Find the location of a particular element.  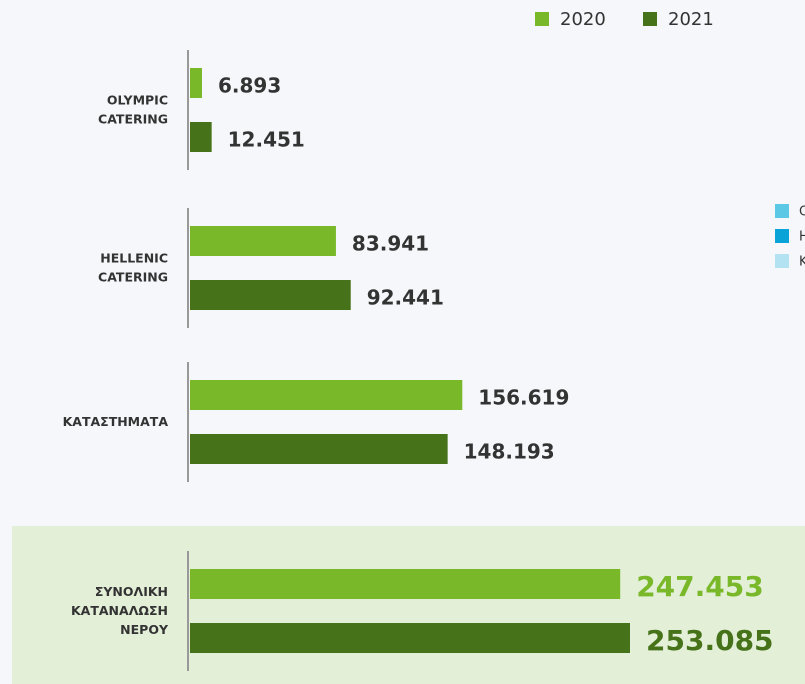

value-label: 92.441 is located at coordinates (405, 298).